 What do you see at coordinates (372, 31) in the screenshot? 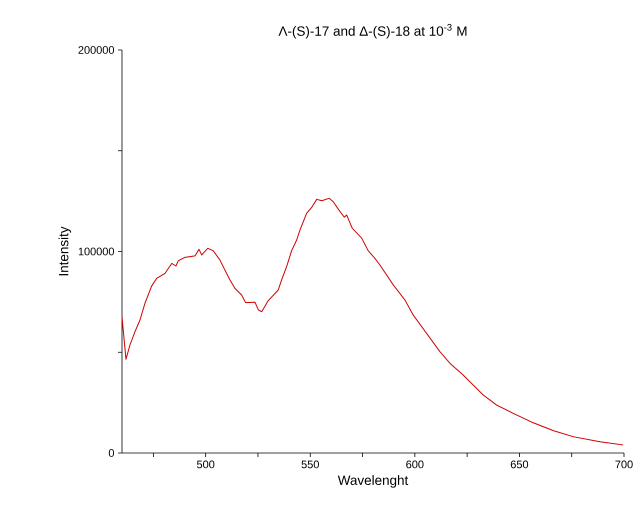
I see `chart-title: Λ-(S)-17 and Δ-(S)-18 at 10$^{-3}$ M` at bounding box center [372, 31].